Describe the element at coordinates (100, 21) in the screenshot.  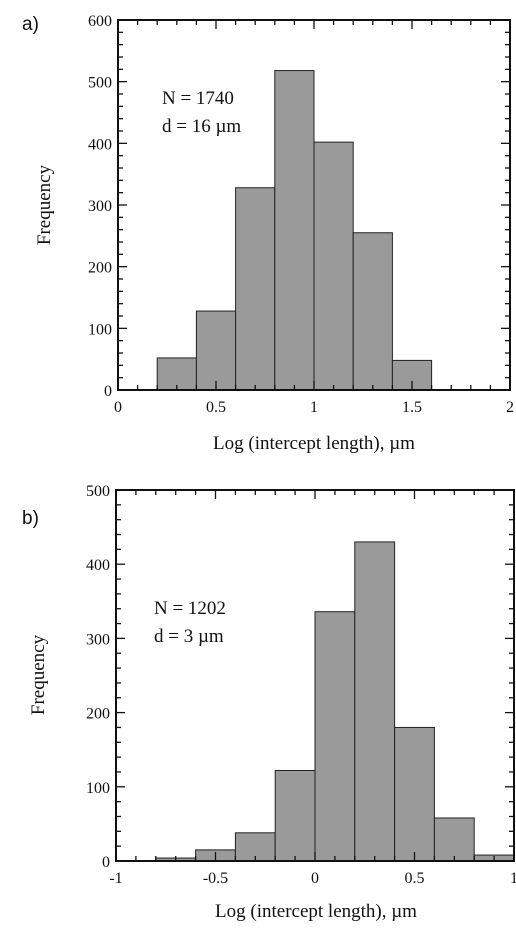
I see `y-tick-label: 600` at that location.